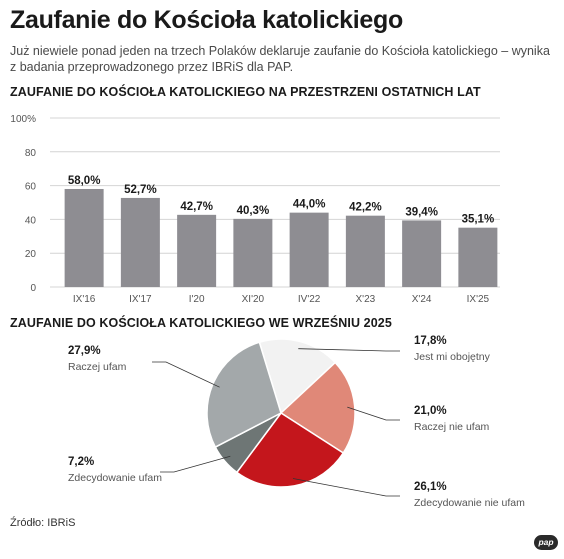  Describe the element at coordinates (31, 254) in the screenshot. I see `y-tick-label: 20` at that location.